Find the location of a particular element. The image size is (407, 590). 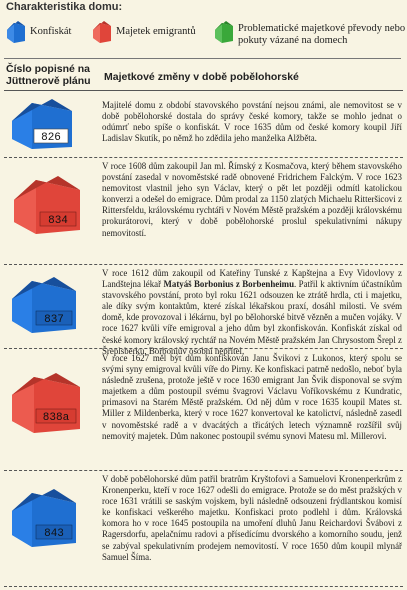

house-icon: 838a is located at coordinates (46, 403).